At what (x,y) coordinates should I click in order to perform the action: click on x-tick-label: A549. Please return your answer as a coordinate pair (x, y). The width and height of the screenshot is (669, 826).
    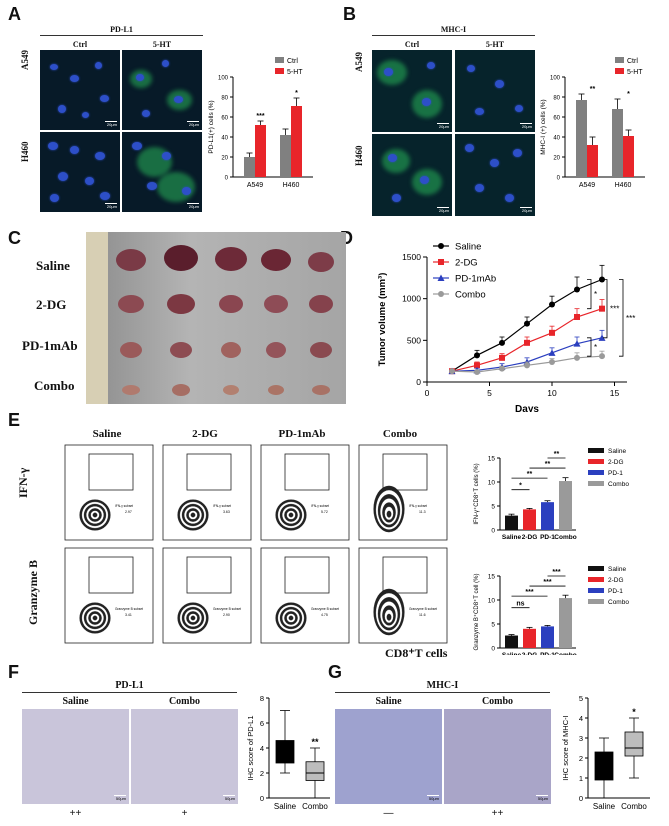
    Looking at the image, I should click on (255, 185).